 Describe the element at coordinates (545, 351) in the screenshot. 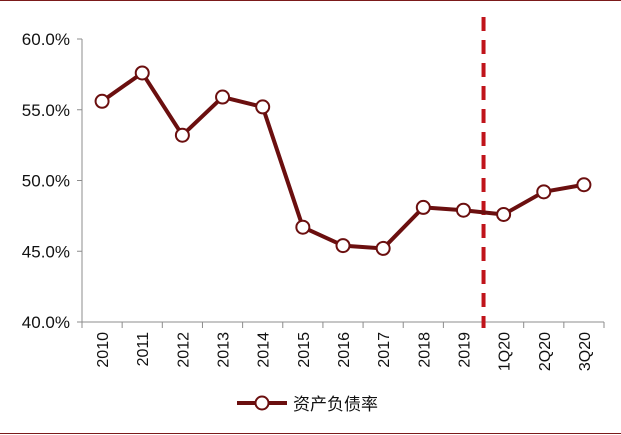

I see `x-tick-label: 2Q20` at that location.